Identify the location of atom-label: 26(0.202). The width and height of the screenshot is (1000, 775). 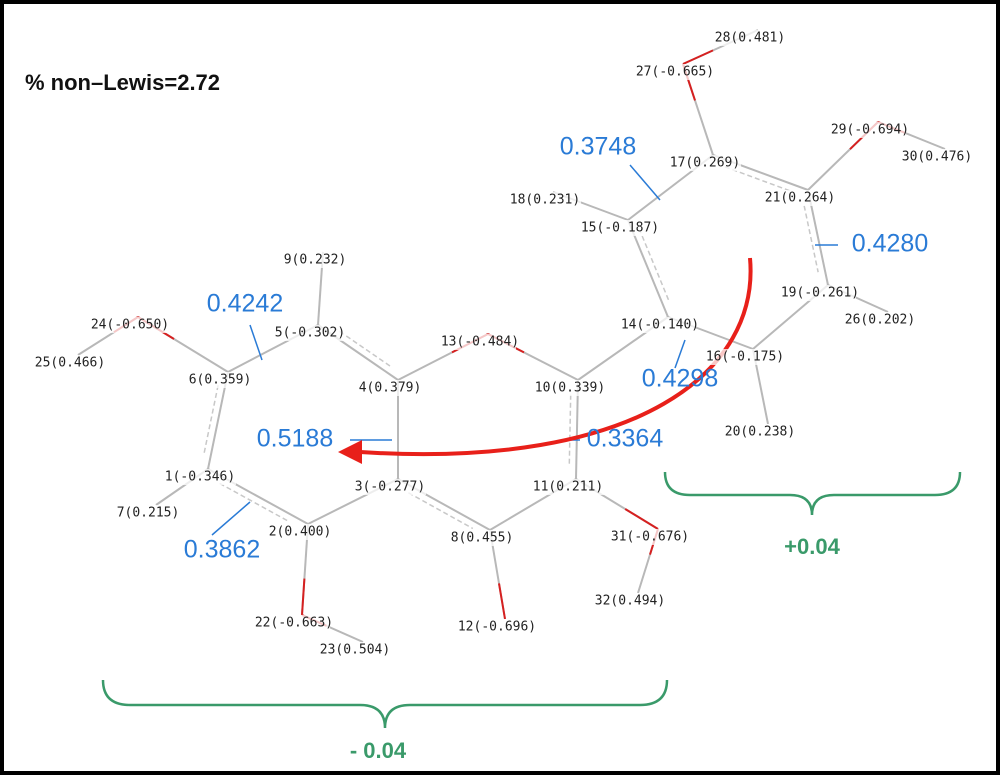
(880, 320).